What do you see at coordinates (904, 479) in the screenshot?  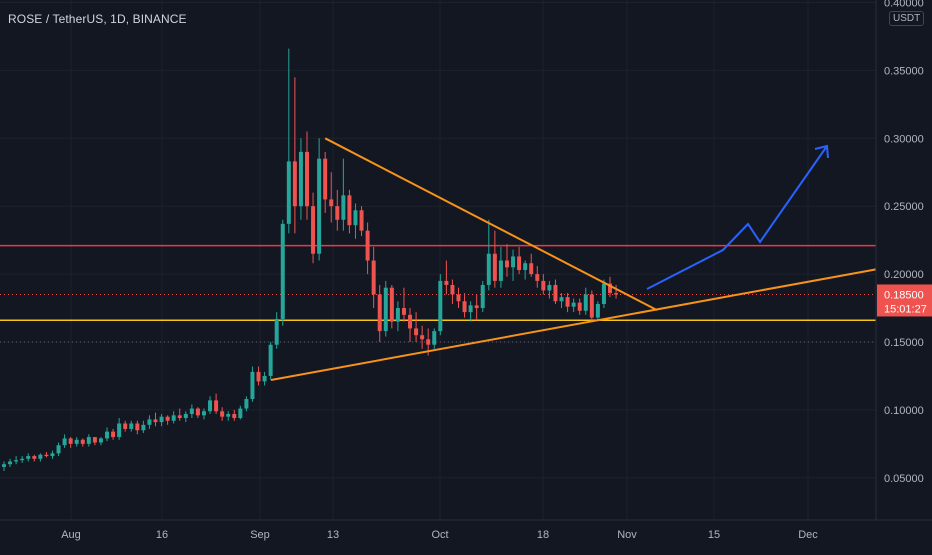 I see `price-tick-label: 0.05000` at bounding box center [904, 479].